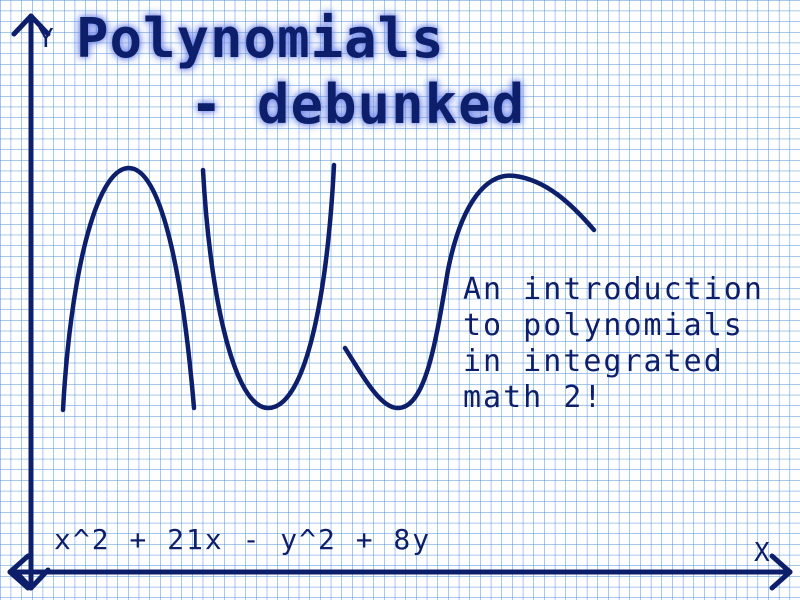 Image resolution: width=800 pixels, height=600 pixels. Describe the element at coordinates (128, 289) in the screenshot. I see `hill-curve` at that location.